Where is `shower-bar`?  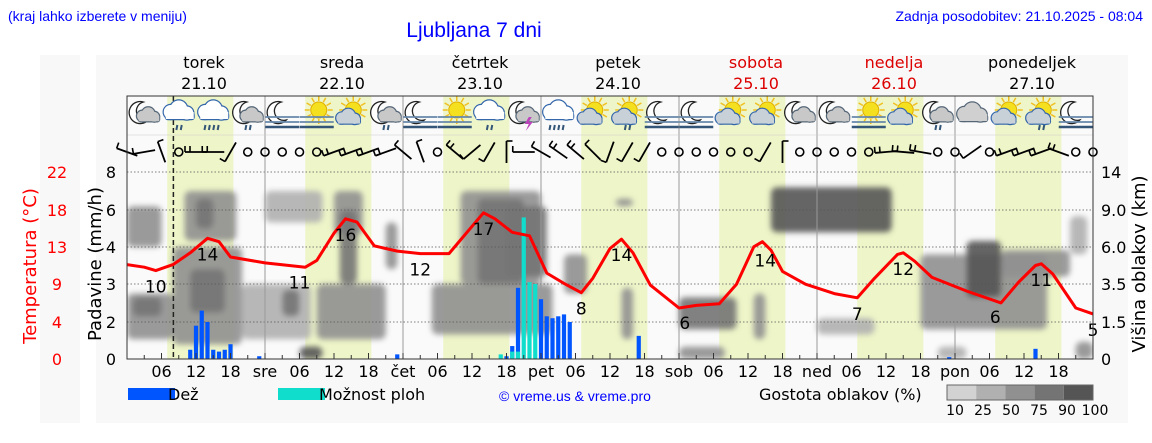 shower-bar is located at coordinates (529, 320).